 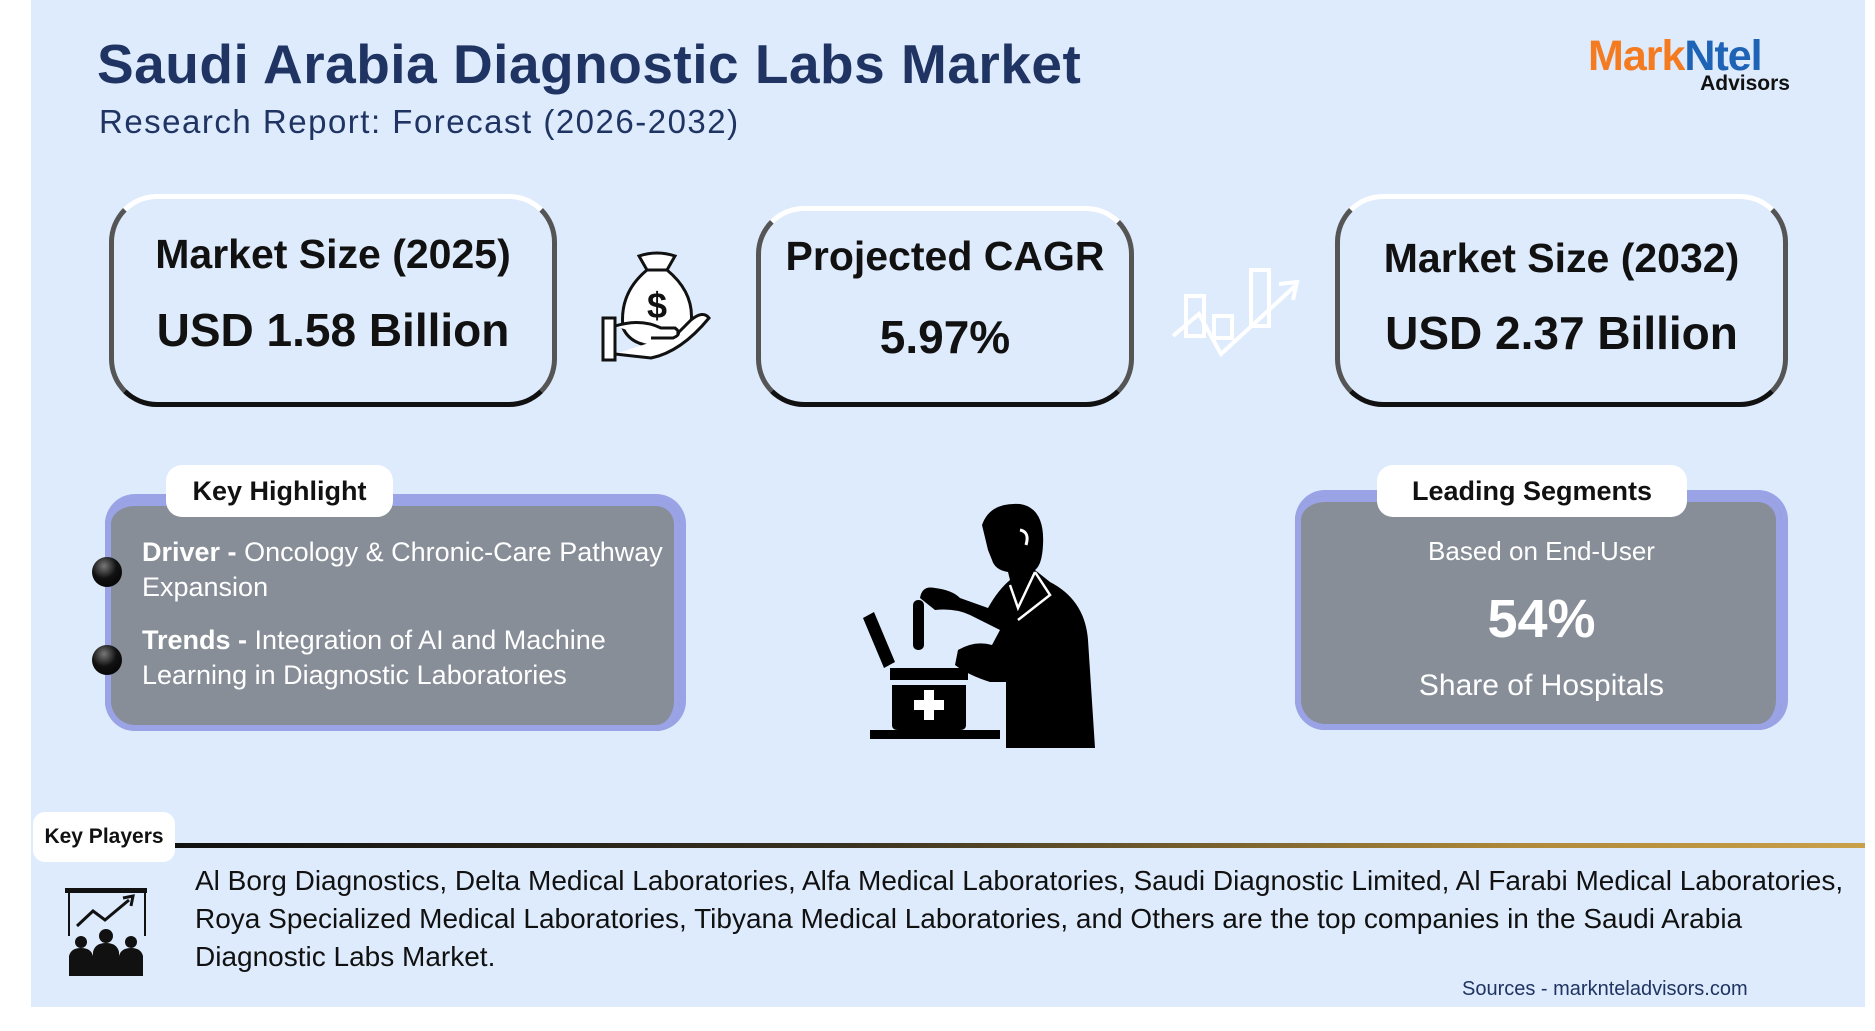 What do you see at coordinates (979, 625) in the screenshot?
I see `lab-scientist-illustration` at bounding box center [979, 625].